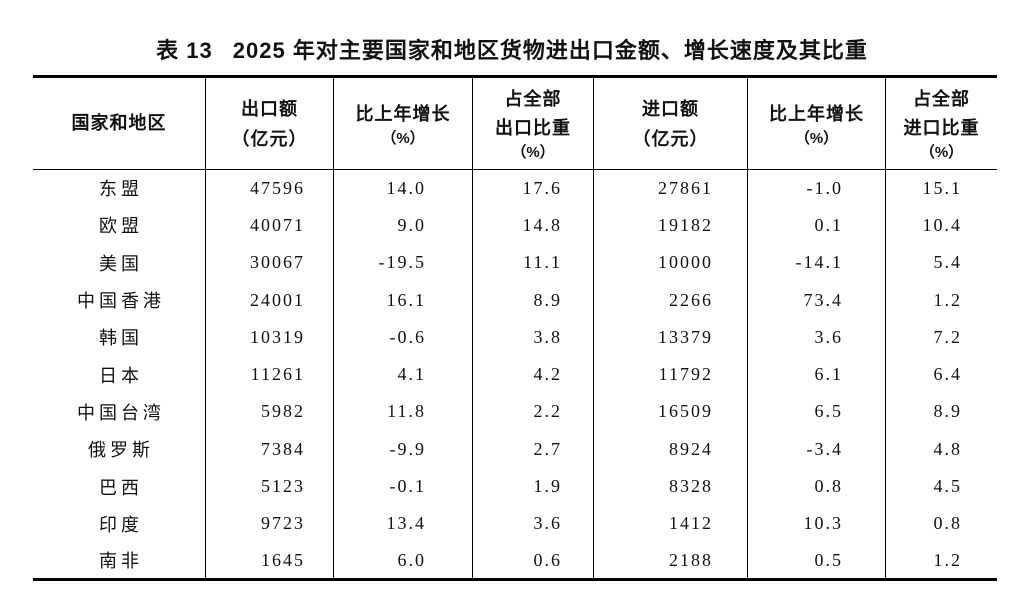 The width and height of the screenshot is (1024, 612). What do you see at coordinates (515, 225) in the screenshot?
I see `table-row: 欧盟 40071 9.0 14.8 19182 0.1 10.4` at bounding box center [515, 225].